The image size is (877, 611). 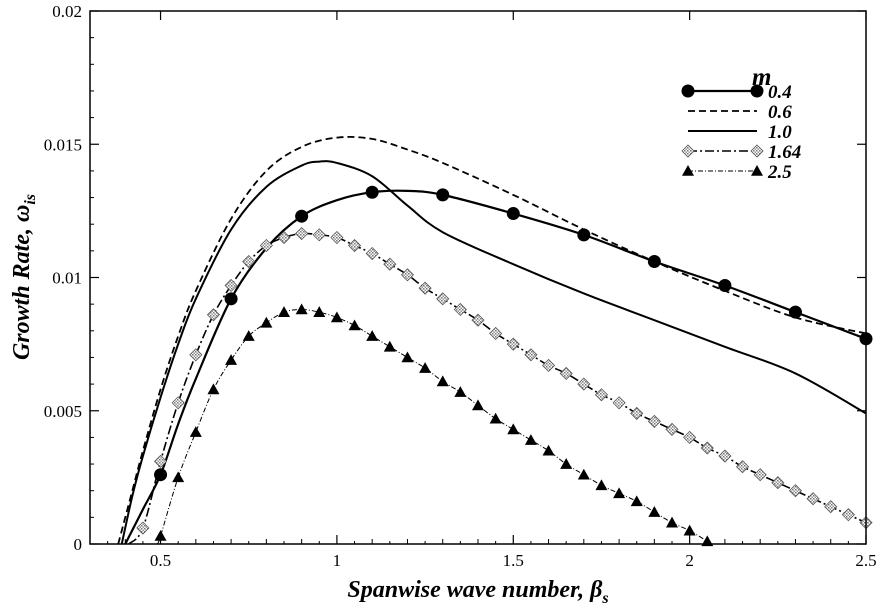 What do you see at coordinates (741, 152) in the screenshot?
I see `legend-entry-3: 1.64` at bounding box center [741, 152].